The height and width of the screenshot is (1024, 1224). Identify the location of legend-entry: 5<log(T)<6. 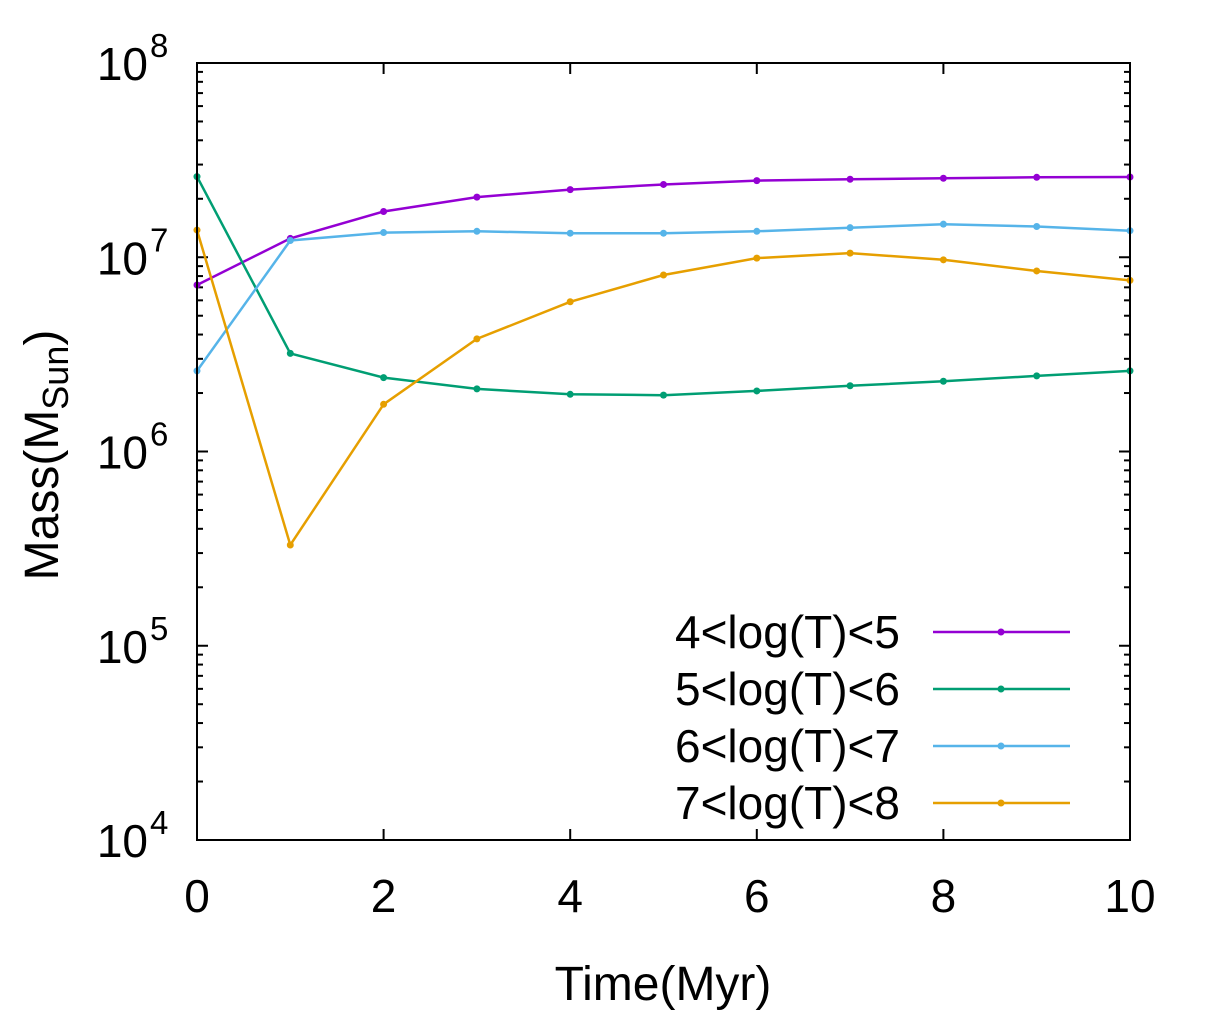
(872, 689).